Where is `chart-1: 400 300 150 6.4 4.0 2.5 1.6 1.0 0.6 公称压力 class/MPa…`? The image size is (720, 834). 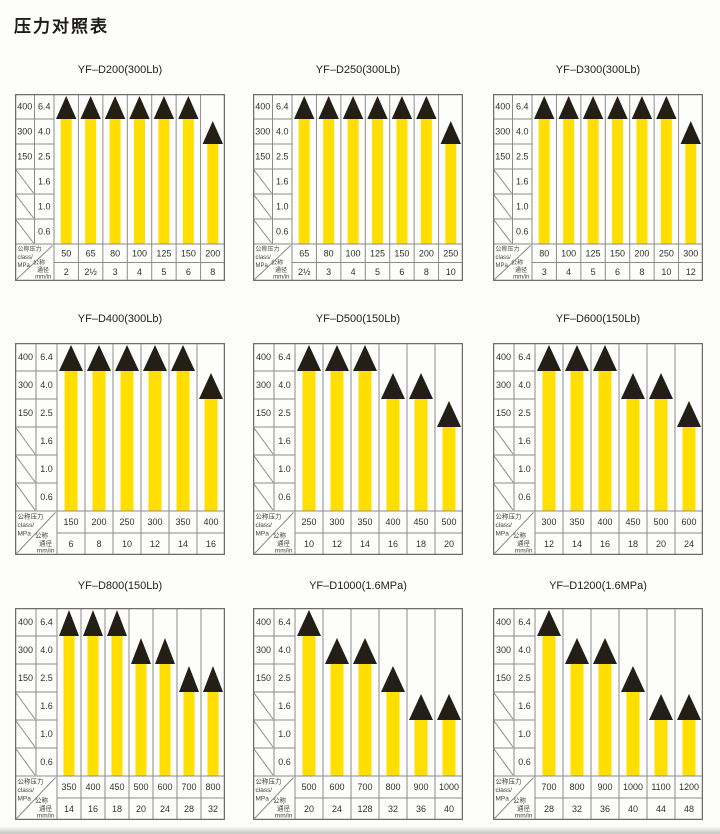
chart-1: 400 300 150 6.4 4.0 2.5 1.6 1.0 0.6 公称压力 class/MPa… is located at coordinates (358, 189).